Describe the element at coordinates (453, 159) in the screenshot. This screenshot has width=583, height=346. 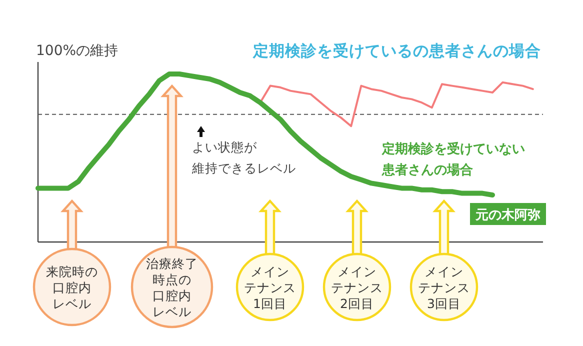
I see `series-label: 定期検診を受けていない患者さんの場合` at that location.